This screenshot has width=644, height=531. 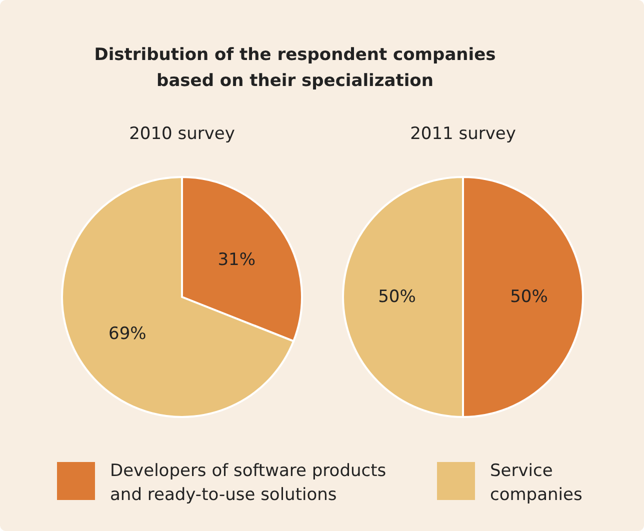 What do you see at coordinates (182, 134) in the screenshot?
I see `chart-subtitle: 2010 survey` at bounding box center [182, 134].